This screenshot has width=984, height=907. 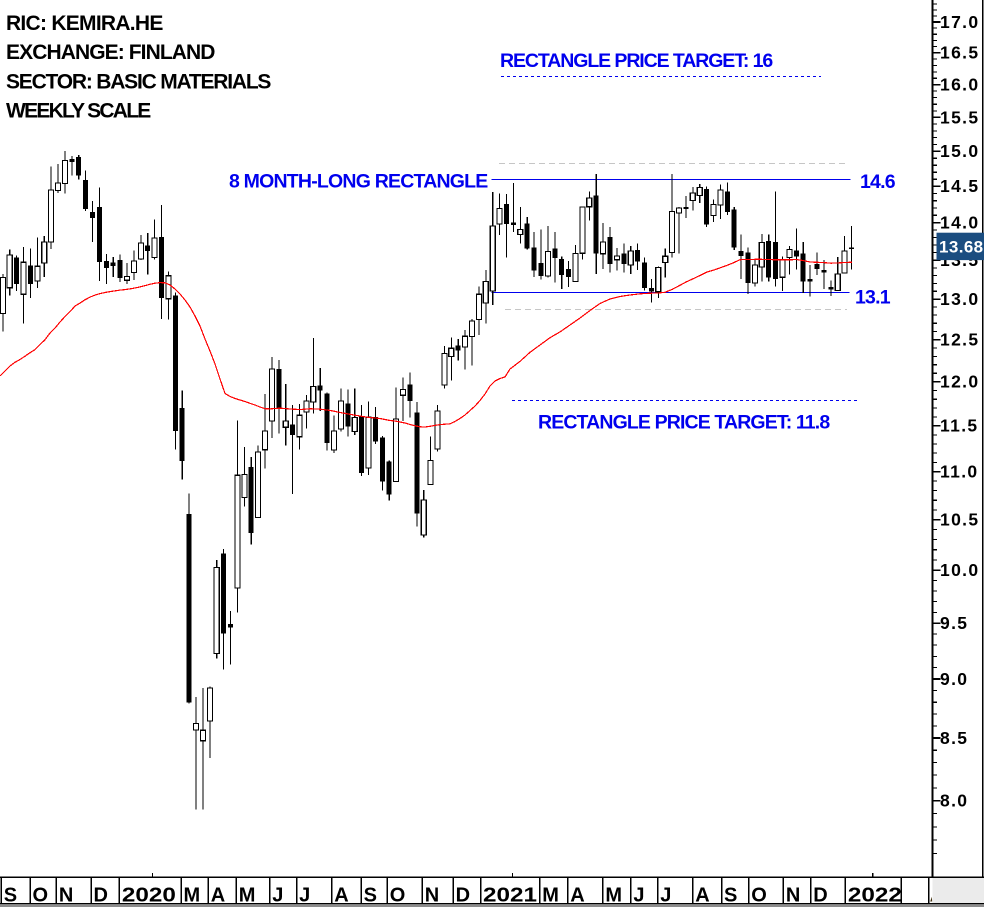 I want to click on svg-text: 14.5, so click(x=959, y=186).